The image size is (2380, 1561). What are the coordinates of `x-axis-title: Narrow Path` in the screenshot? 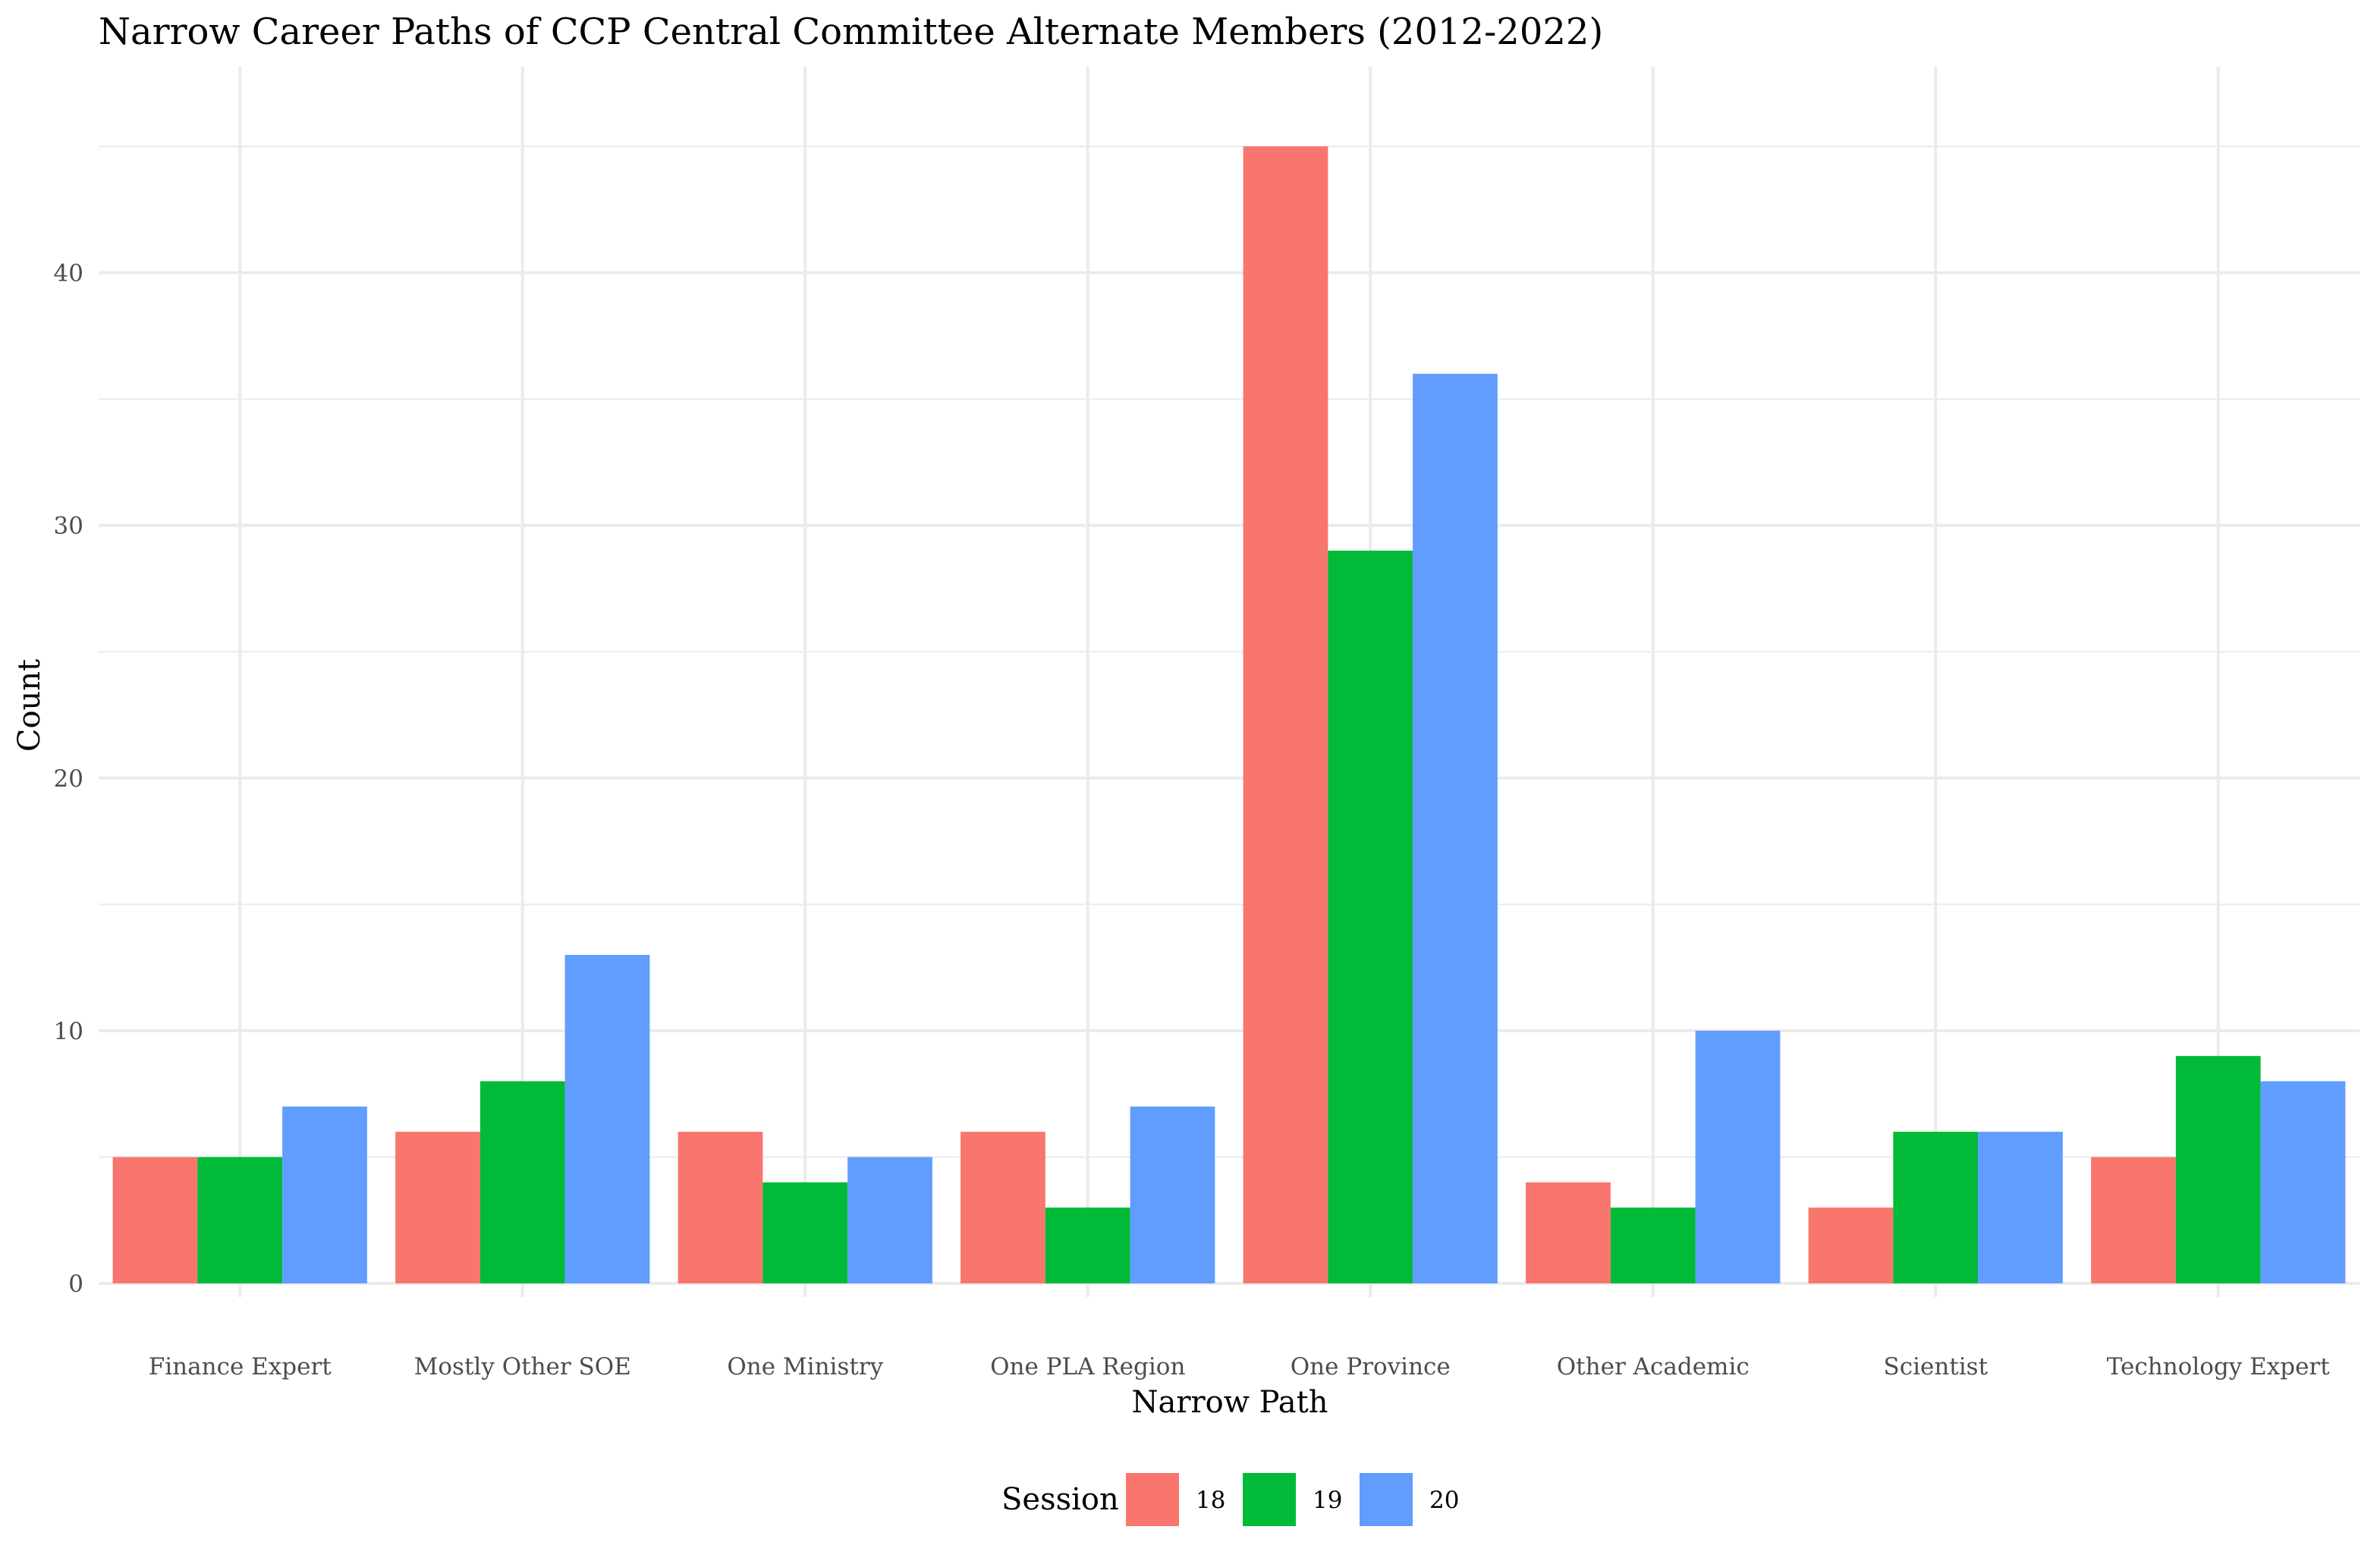 It's located at (1230, 1402).